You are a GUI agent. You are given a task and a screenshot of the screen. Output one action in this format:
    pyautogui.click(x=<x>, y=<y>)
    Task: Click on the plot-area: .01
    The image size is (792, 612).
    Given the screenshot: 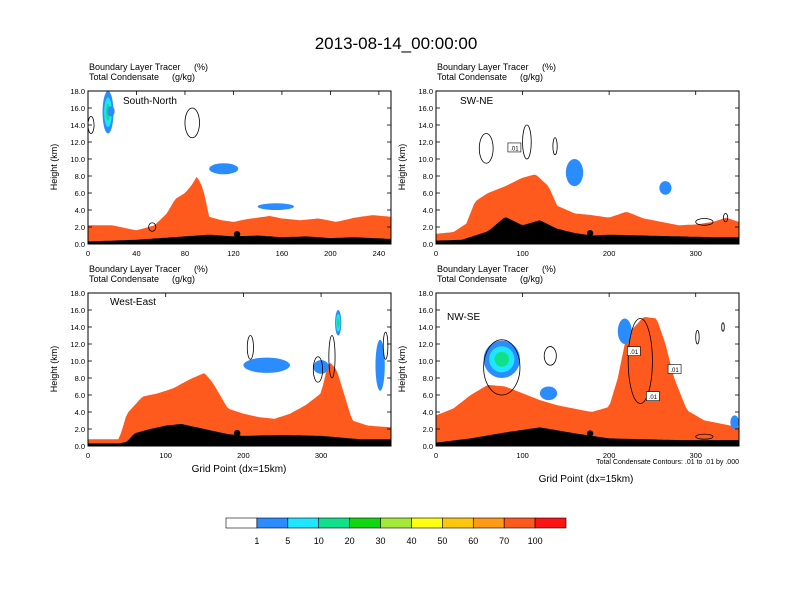 What is the action you would take?
    pyautogui.click(x=594, y=184)
    